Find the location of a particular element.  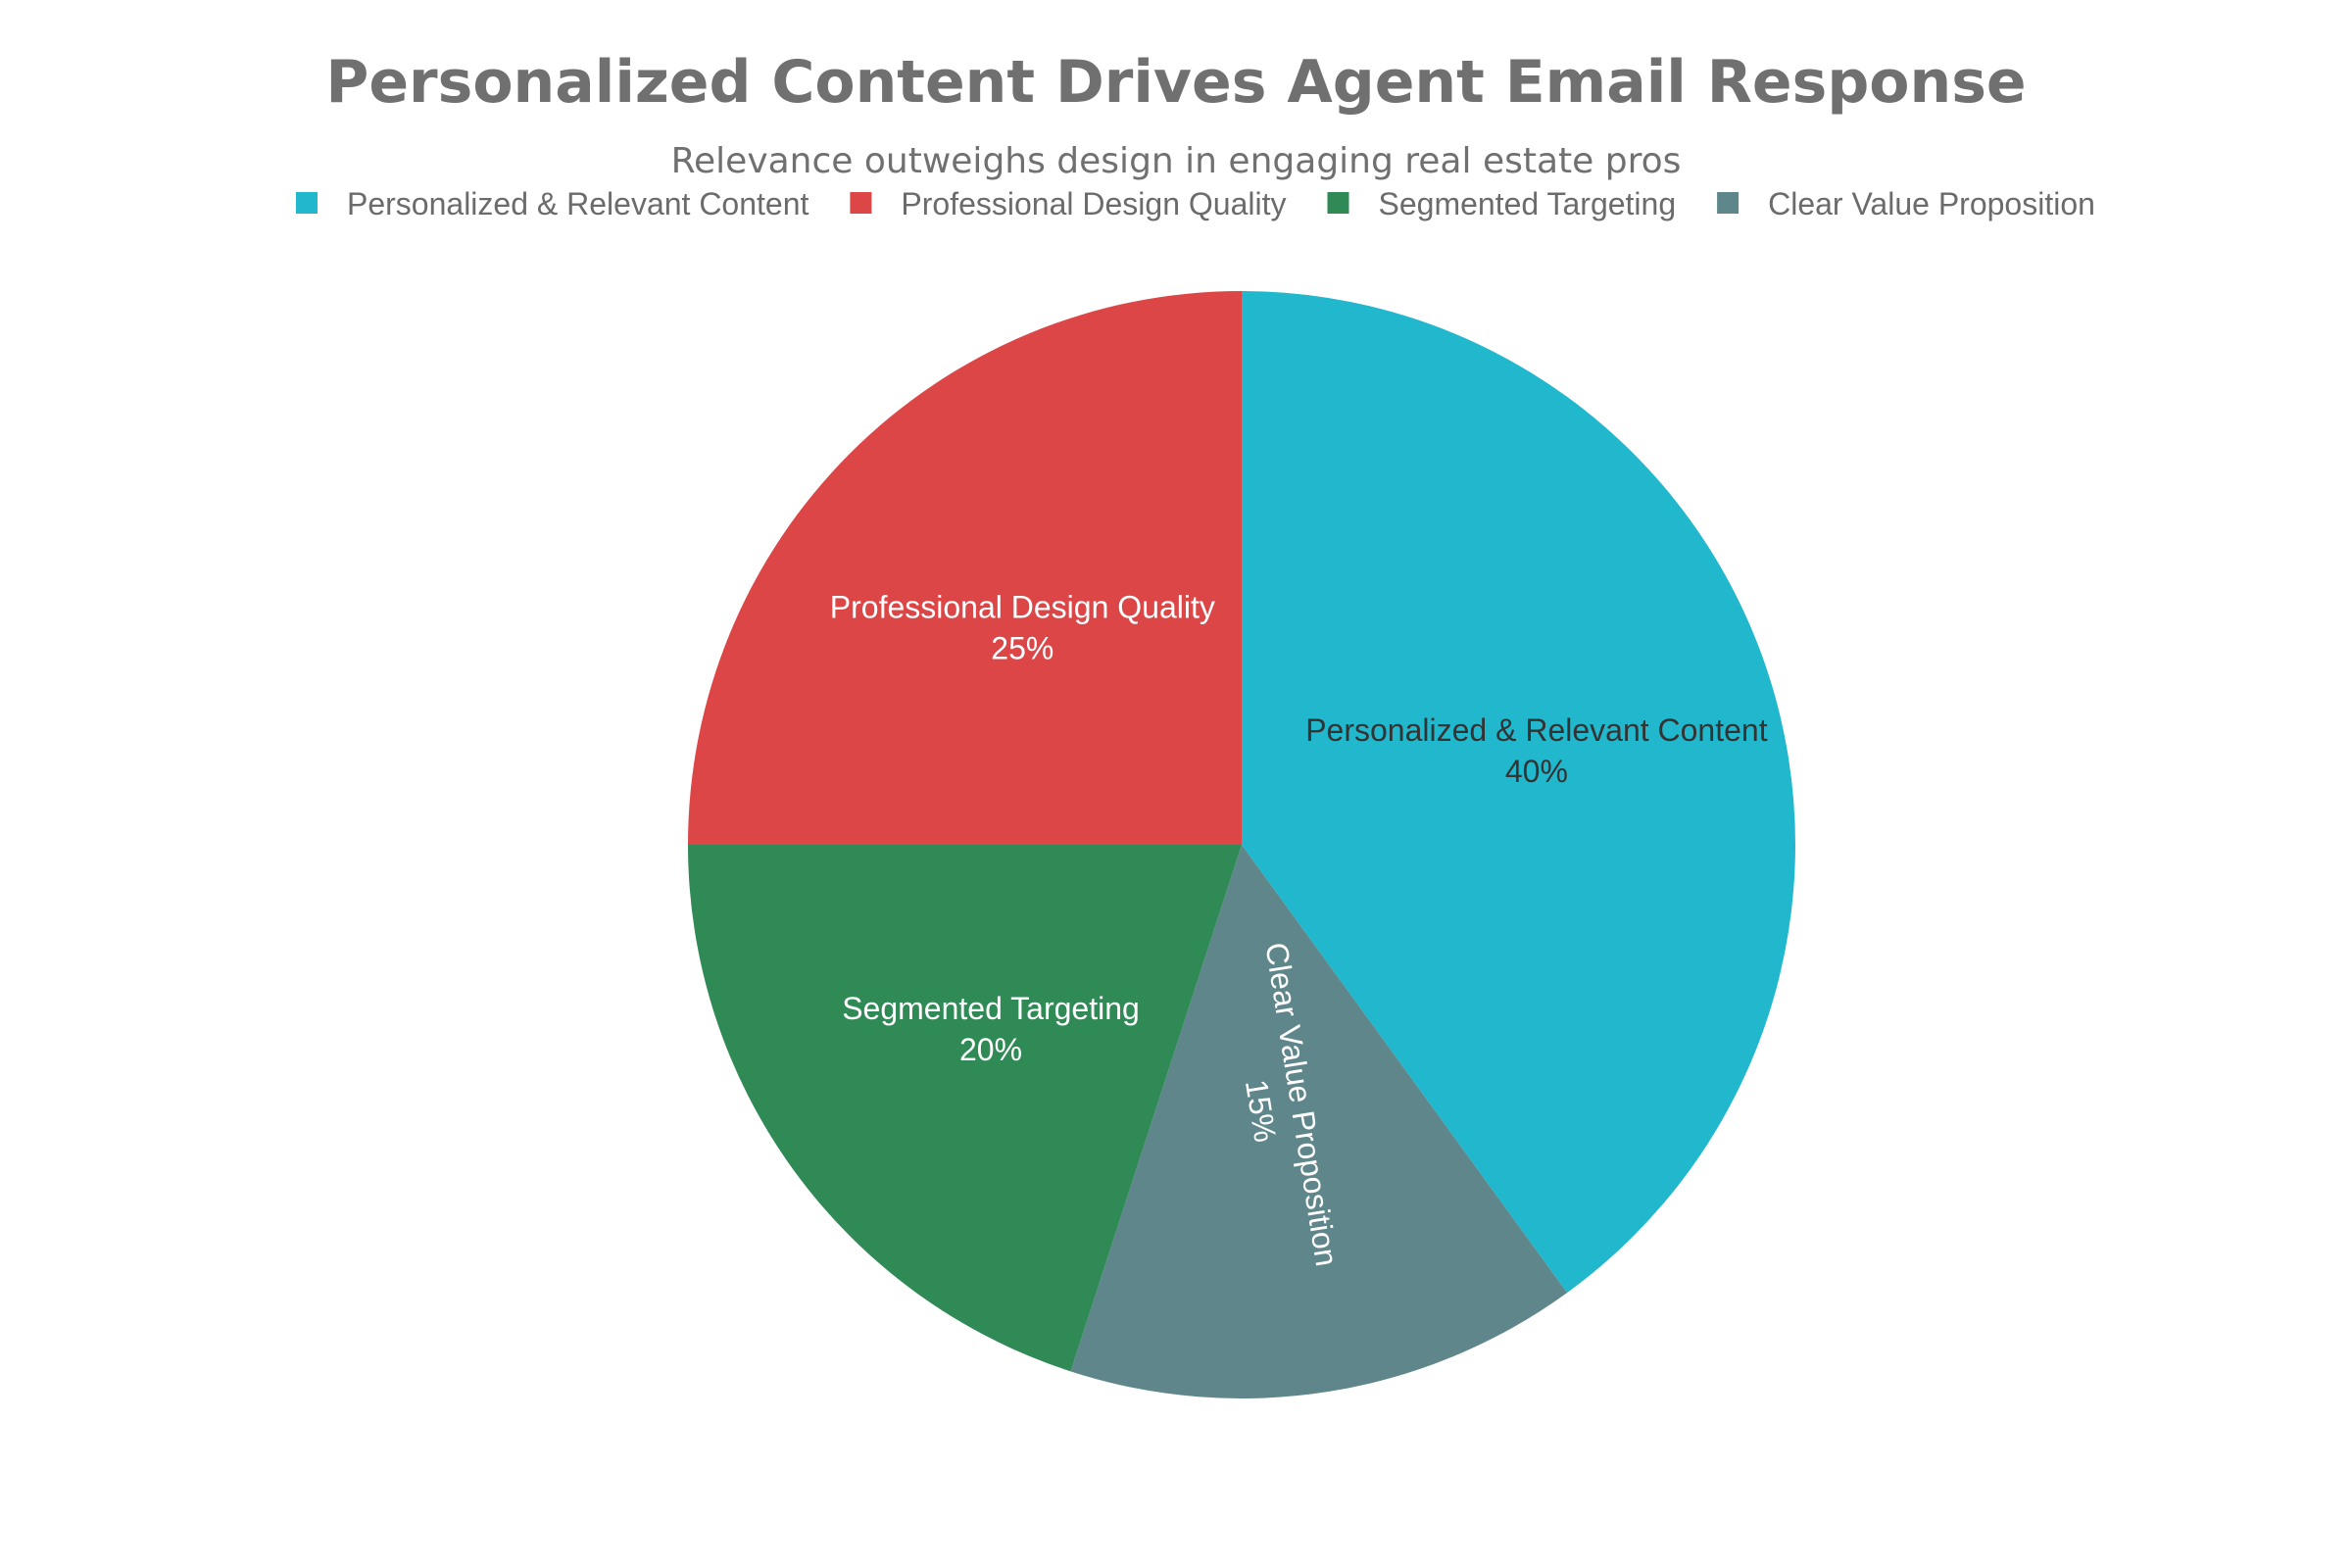

legend-label: Professional Design Quality is located at coordinates (1093, 203).